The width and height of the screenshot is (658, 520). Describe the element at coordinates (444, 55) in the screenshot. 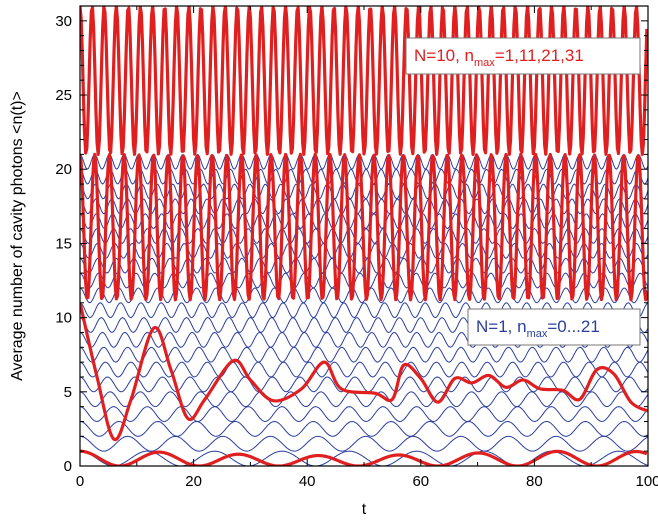

I see `legend-red-main: N=10, n` at that location.